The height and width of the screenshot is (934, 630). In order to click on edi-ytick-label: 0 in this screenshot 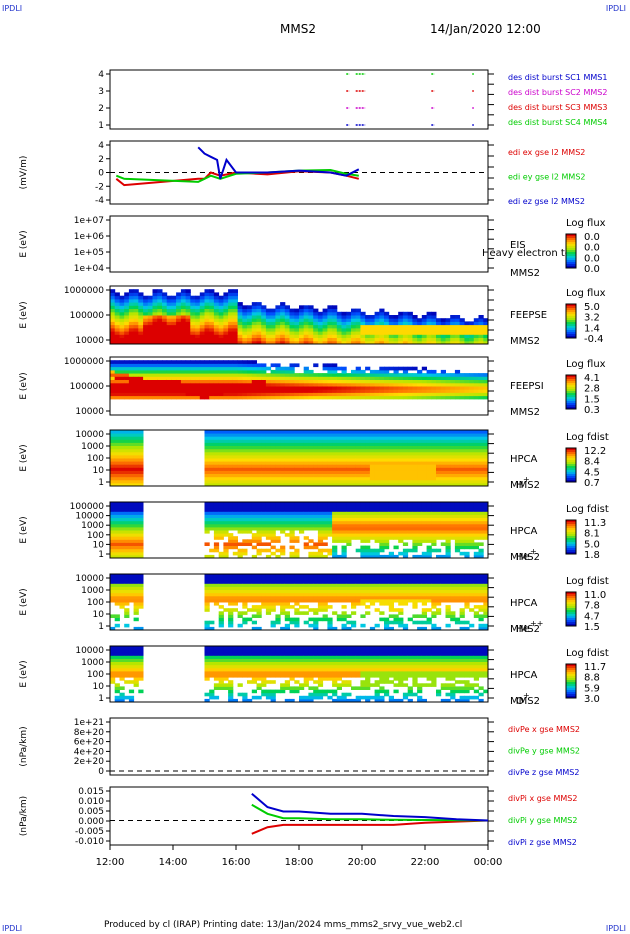, I will do `click(101, 174)`.